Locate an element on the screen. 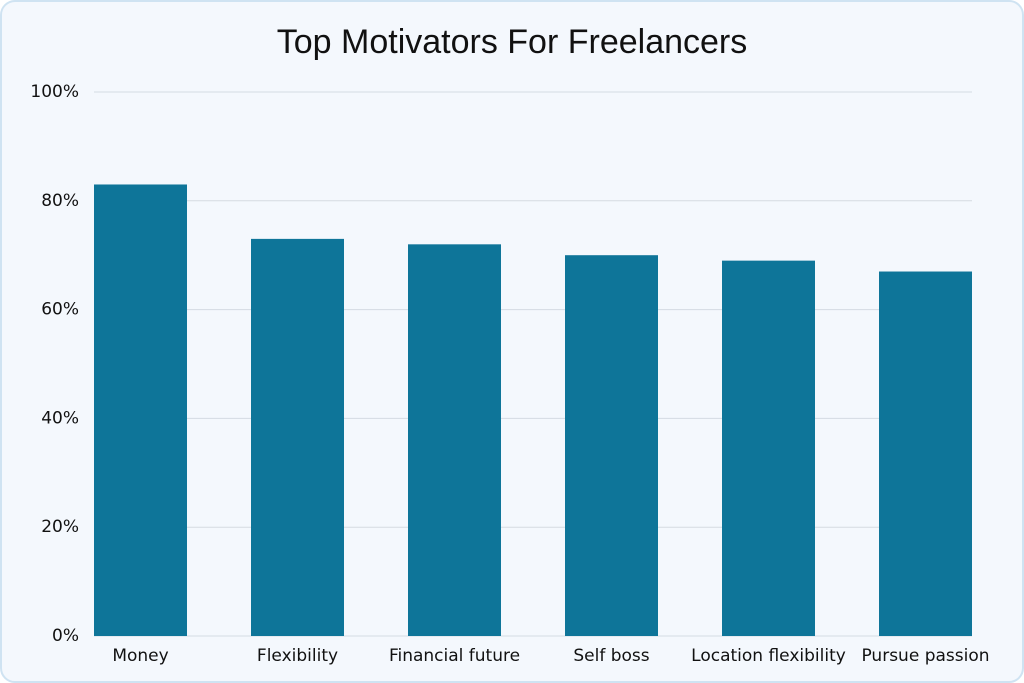 The width and height of the screenshot is (1024, 683). x-tick-label: Pursue passion is located at coordinates (925, 656).